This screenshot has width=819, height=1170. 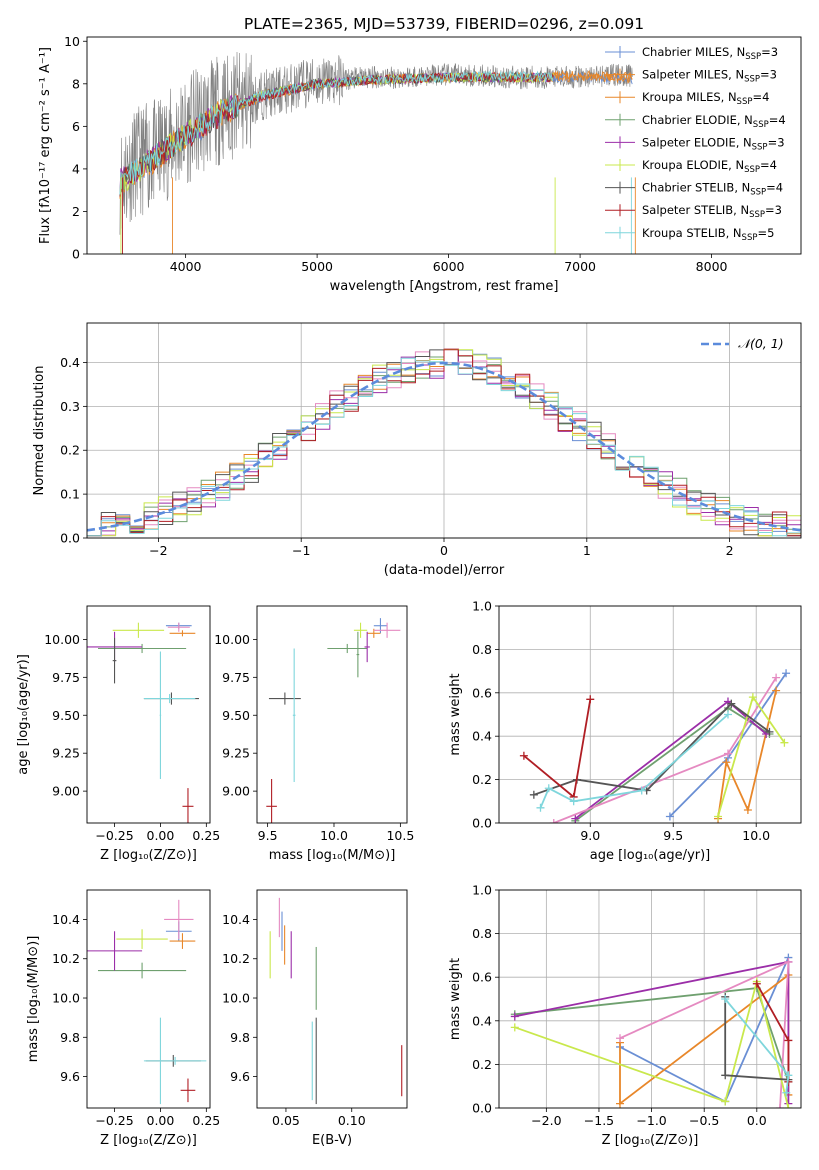 What do you see at coordinates (599, 1120) in the screenshot?
I see `x-tick-label: −1.5` at bounding box center [599, 1120].